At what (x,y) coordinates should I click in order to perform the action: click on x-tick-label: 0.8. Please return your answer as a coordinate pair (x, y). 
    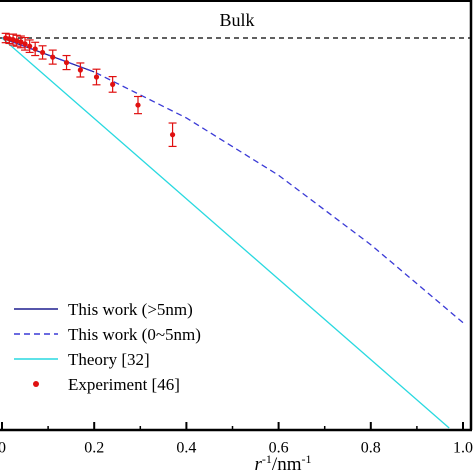
    Looking at the image, I should click on (371, 447).